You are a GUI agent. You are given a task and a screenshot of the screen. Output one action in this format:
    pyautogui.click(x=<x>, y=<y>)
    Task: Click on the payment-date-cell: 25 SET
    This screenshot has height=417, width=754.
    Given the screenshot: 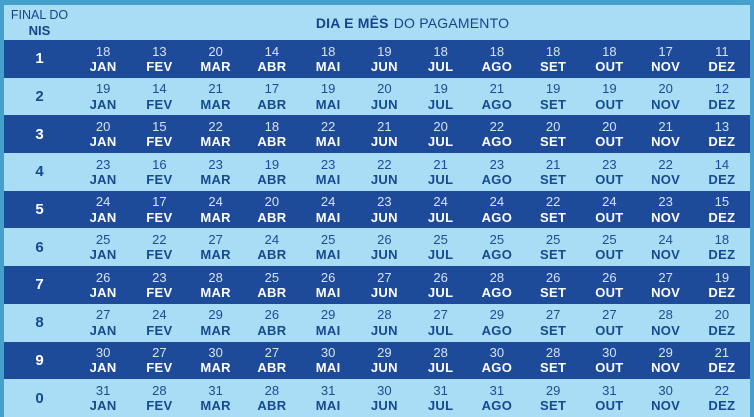 What is the action you would take?
    pyautogui.click(x=553, y=247)
    